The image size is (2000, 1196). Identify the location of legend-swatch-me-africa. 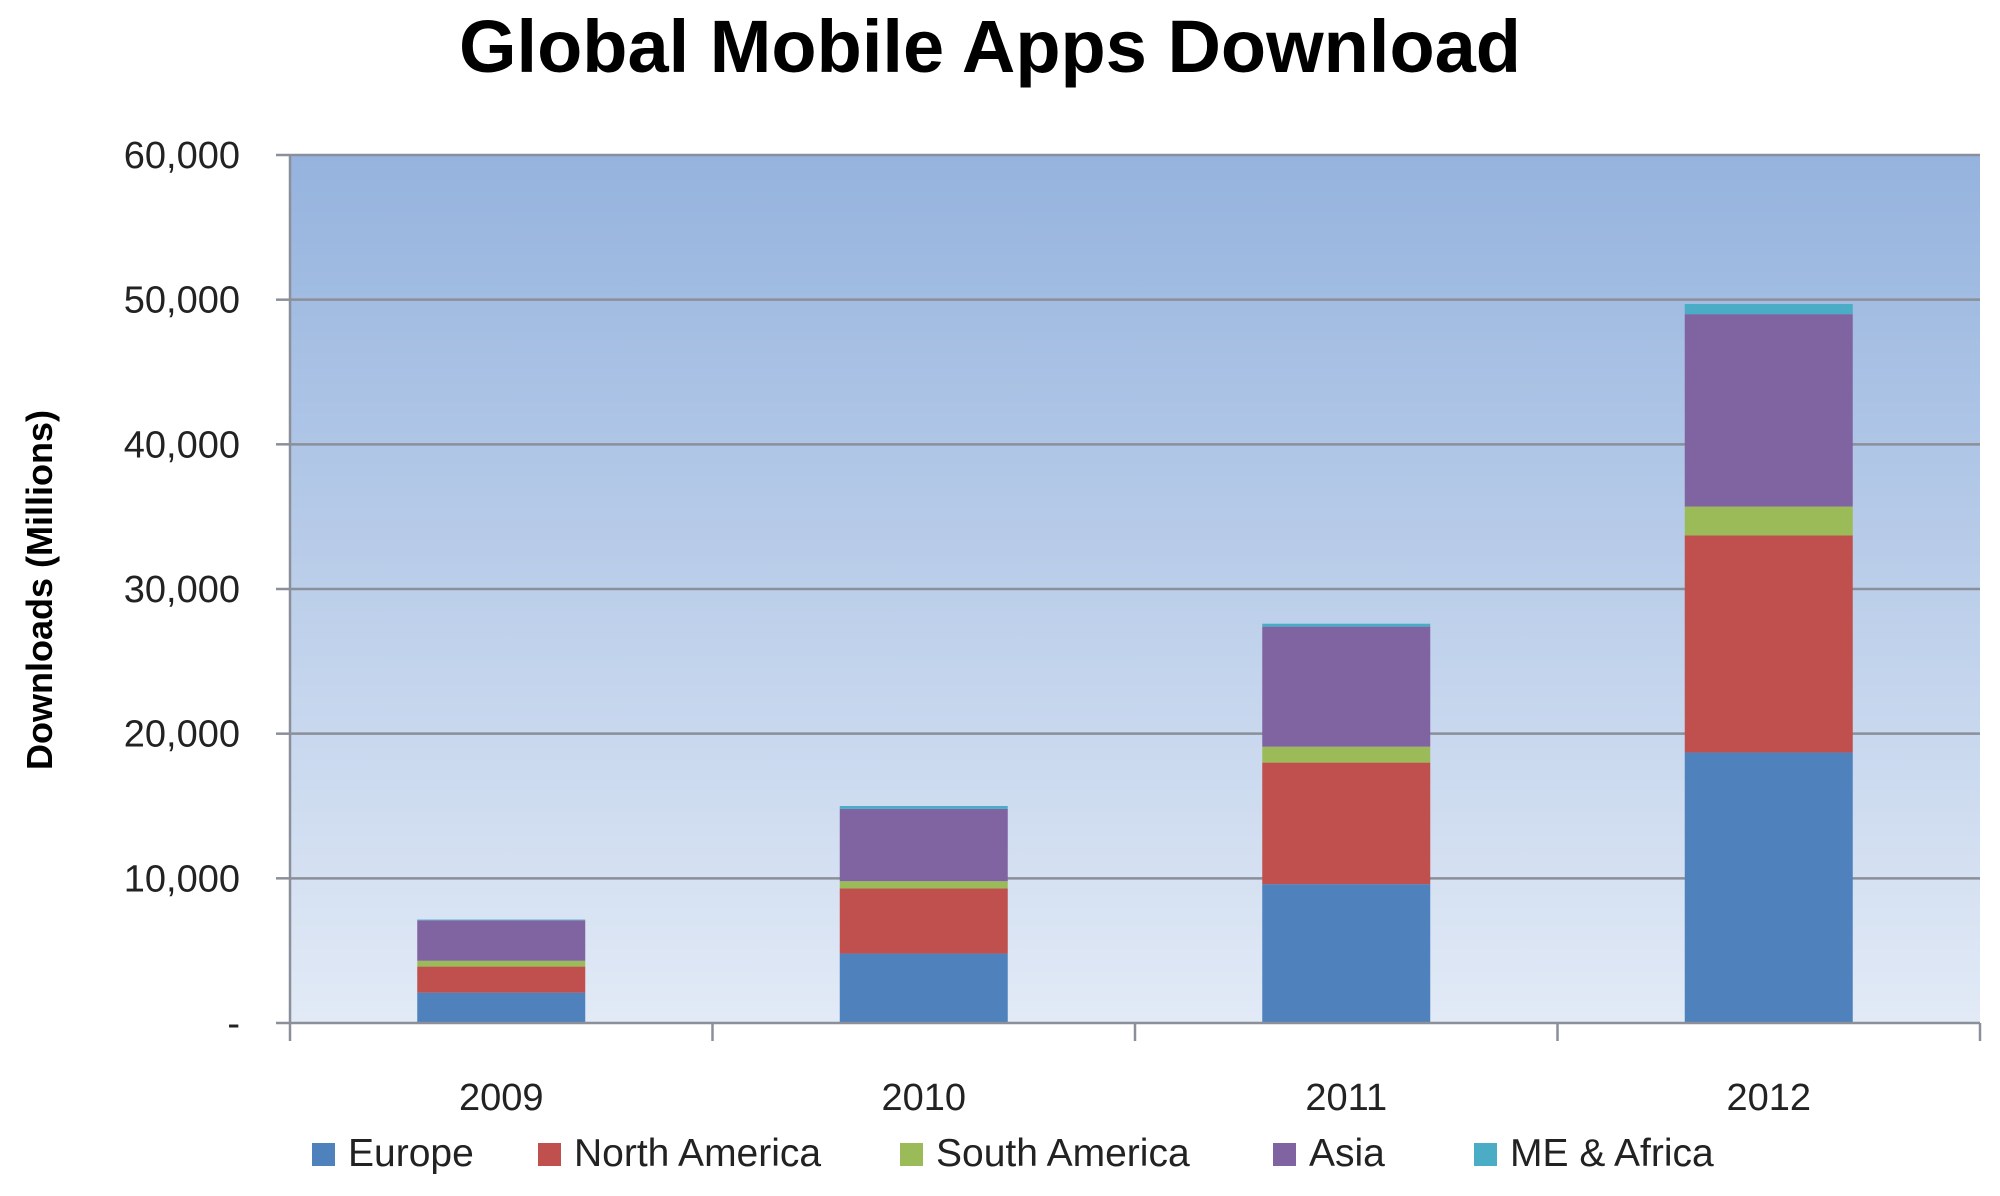
(1485, 1154).